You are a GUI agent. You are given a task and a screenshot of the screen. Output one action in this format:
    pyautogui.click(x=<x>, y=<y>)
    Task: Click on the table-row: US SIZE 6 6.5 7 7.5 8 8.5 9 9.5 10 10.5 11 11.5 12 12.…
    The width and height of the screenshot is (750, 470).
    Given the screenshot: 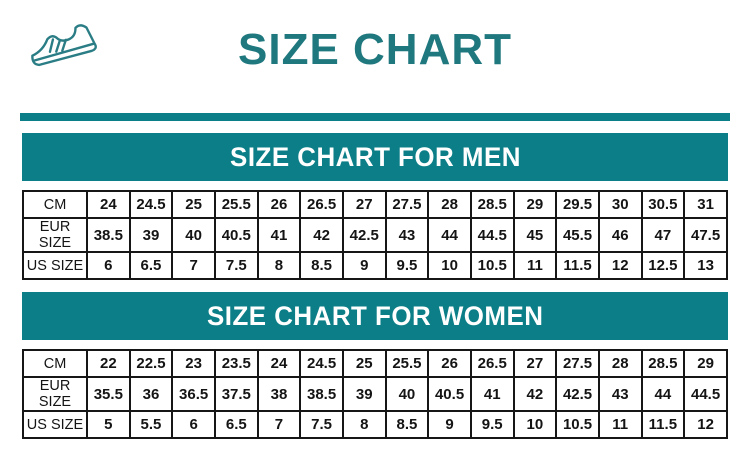 What is the action you would take?
    pyautogui.click(x=375, y=265)
    